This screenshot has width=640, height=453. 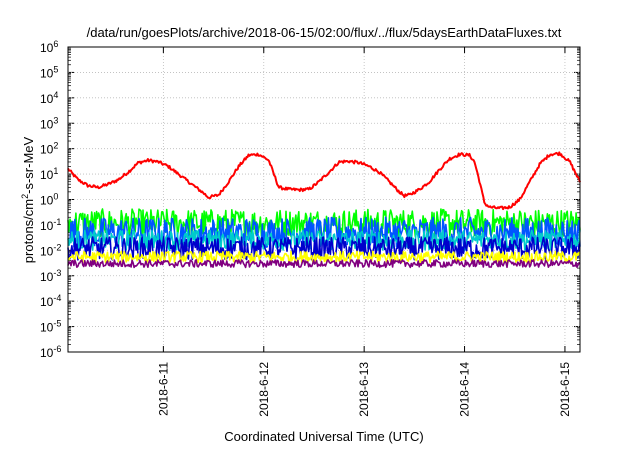 What do you see at coordinates (465, 389) in the screenshot?
I see `x-tick-label: 2018-6-14` at bounding box center [465, 389].